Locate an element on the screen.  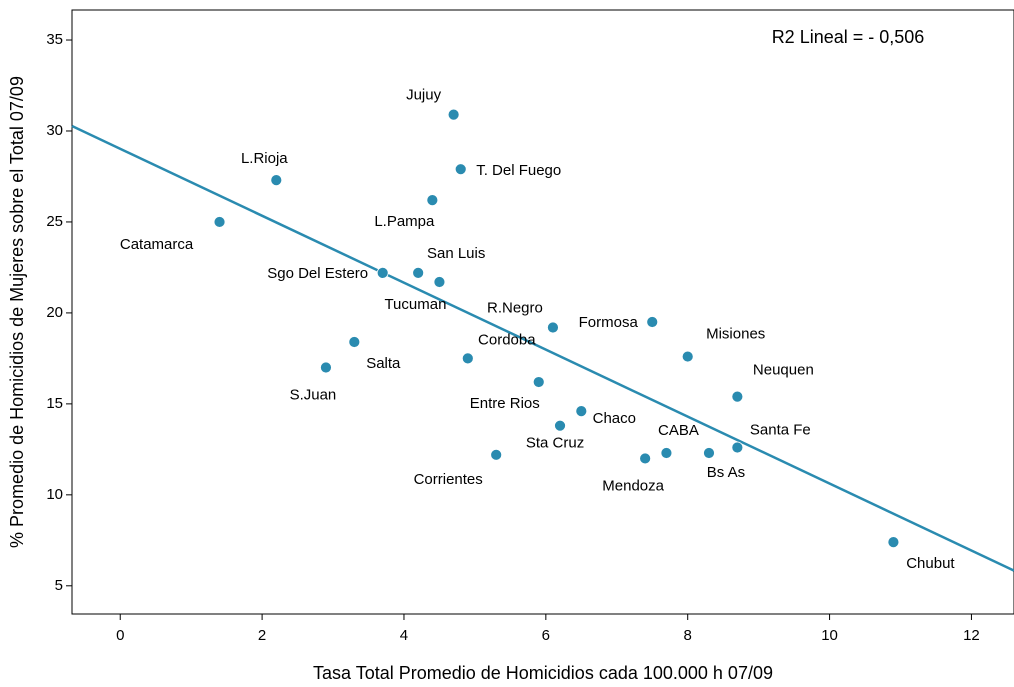
point-label: Cordoba is located at coordinates (507, 339).